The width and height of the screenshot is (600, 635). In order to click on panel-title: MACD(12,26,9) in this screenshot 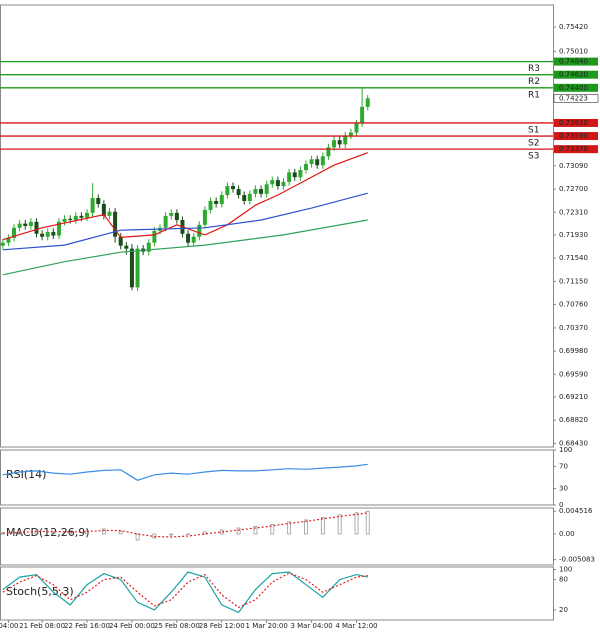, I will do `click(48, 532)`.